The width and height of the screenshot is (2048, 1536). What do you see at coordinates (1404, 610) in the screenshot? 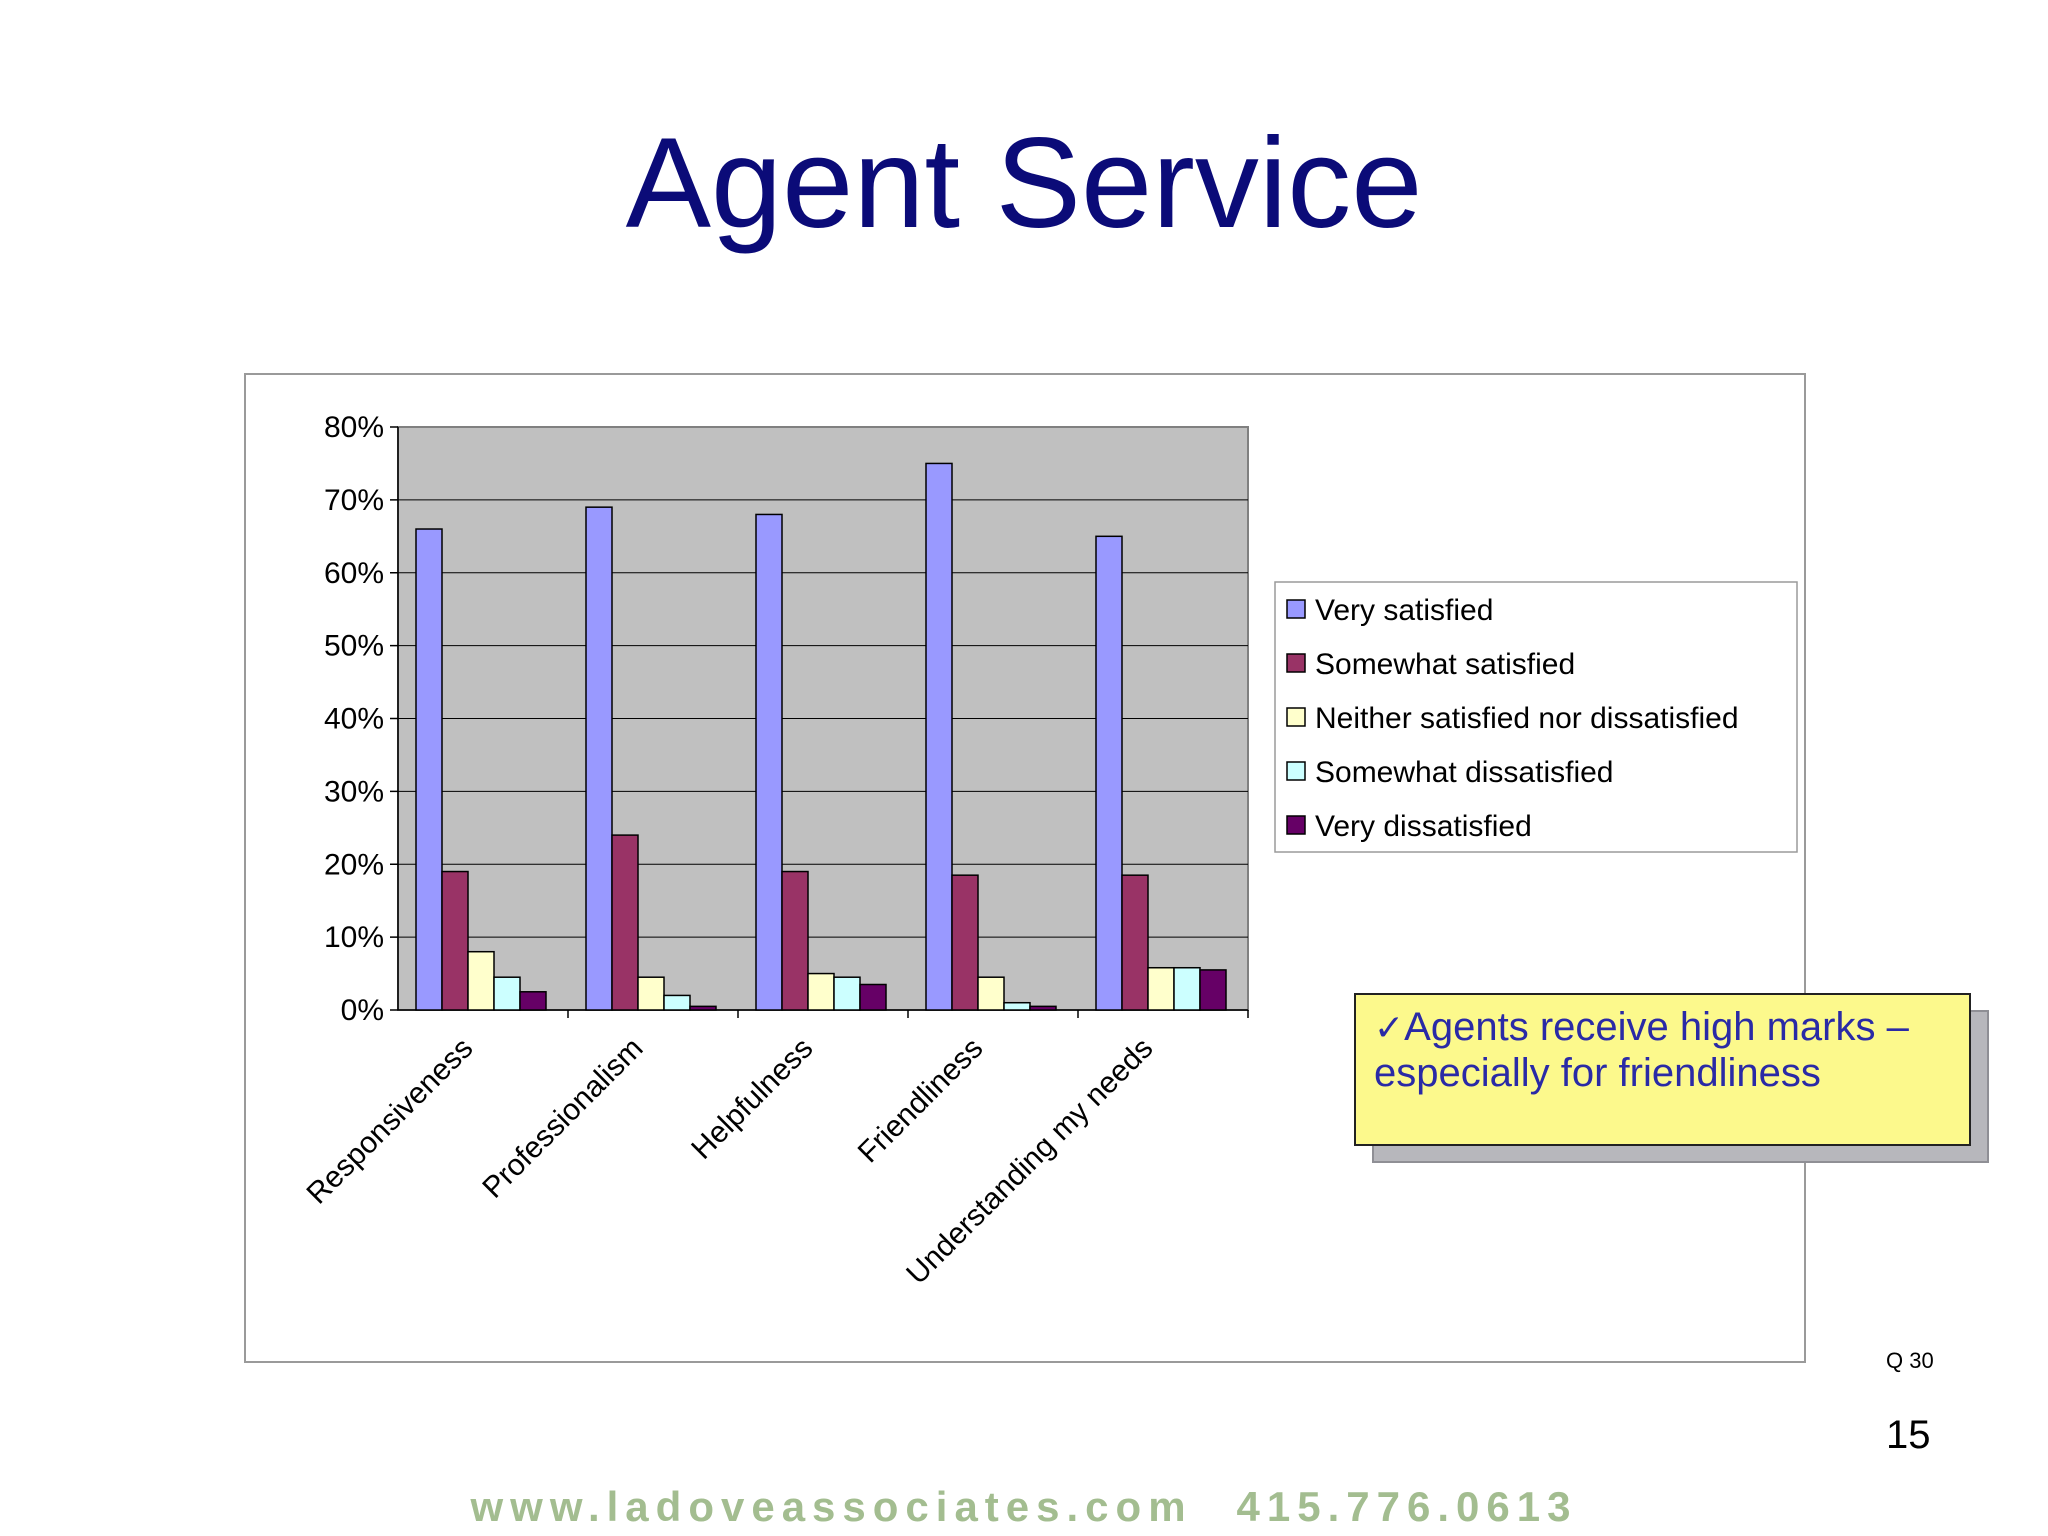
I see `legend-label: Very satisfied` at bounding box center [1404, 610].